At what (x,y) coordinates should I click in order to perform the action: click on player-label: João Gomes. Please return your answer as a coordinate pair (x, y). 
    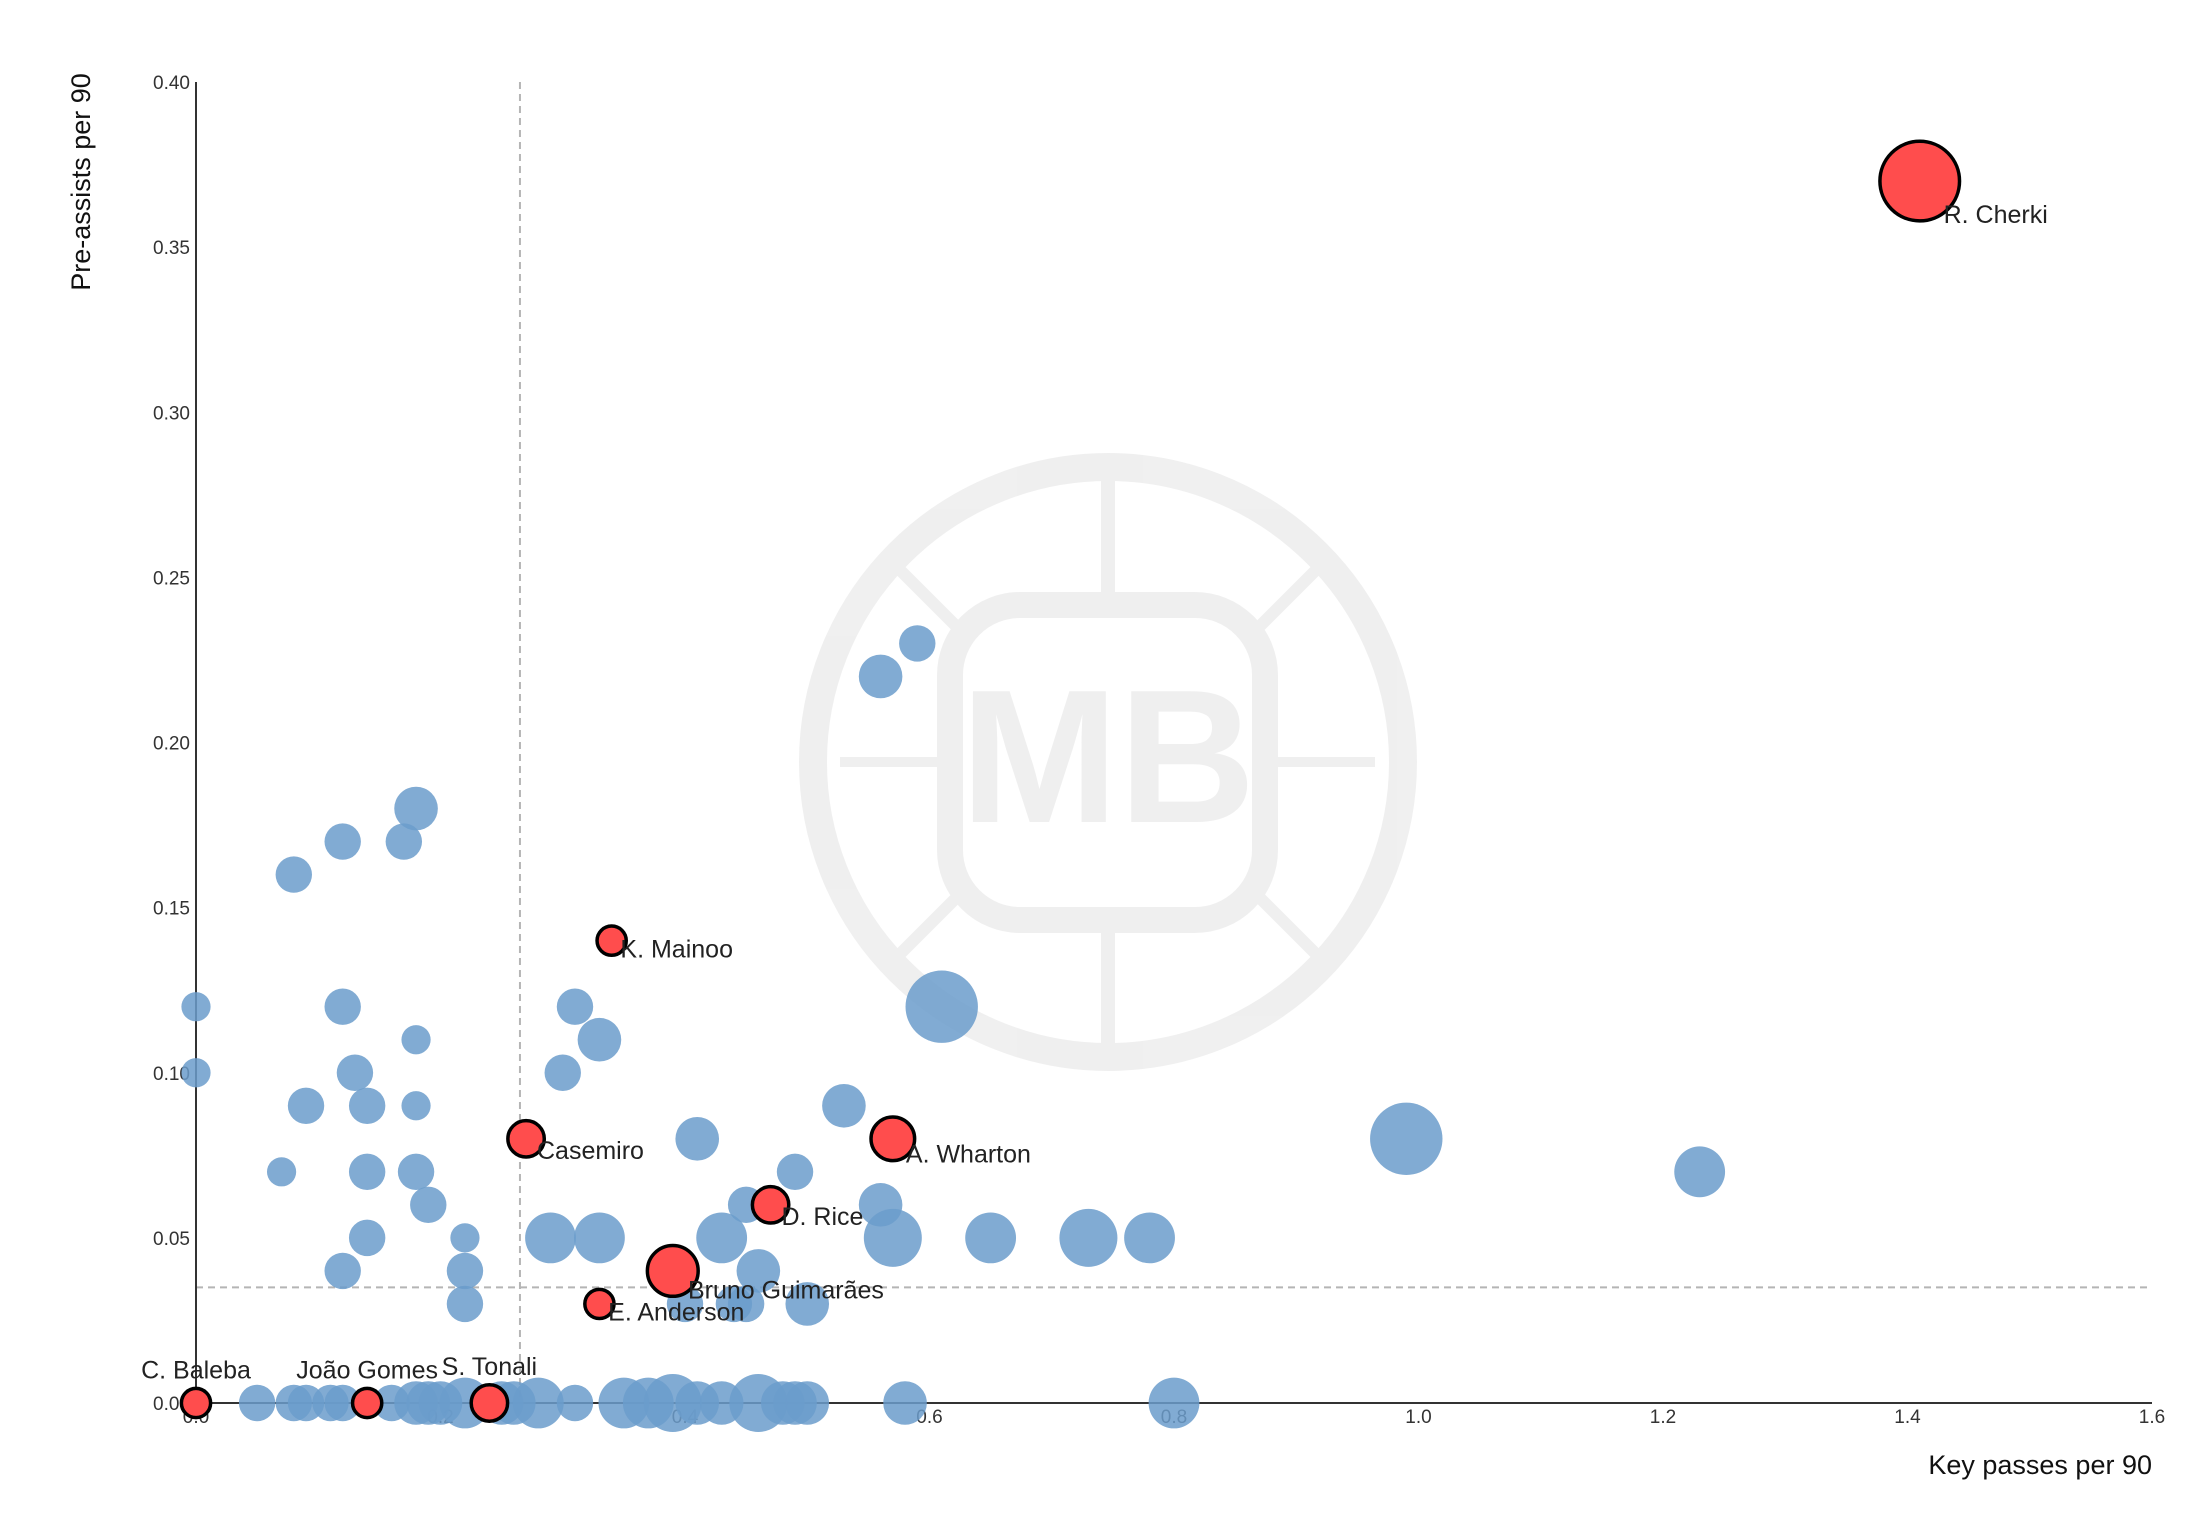
    Looking at the image, I should click on (367, 1370).